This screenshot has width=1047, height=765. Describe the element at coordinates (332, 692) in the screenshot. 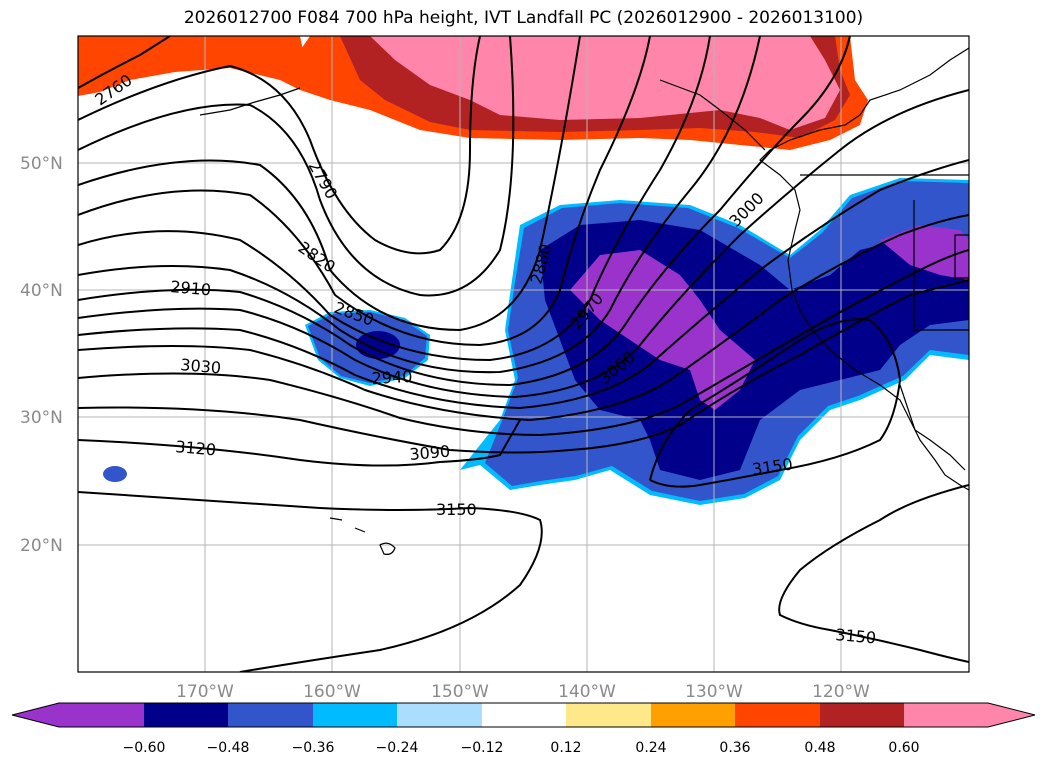

I see `lon-label: 160°W` at that location.